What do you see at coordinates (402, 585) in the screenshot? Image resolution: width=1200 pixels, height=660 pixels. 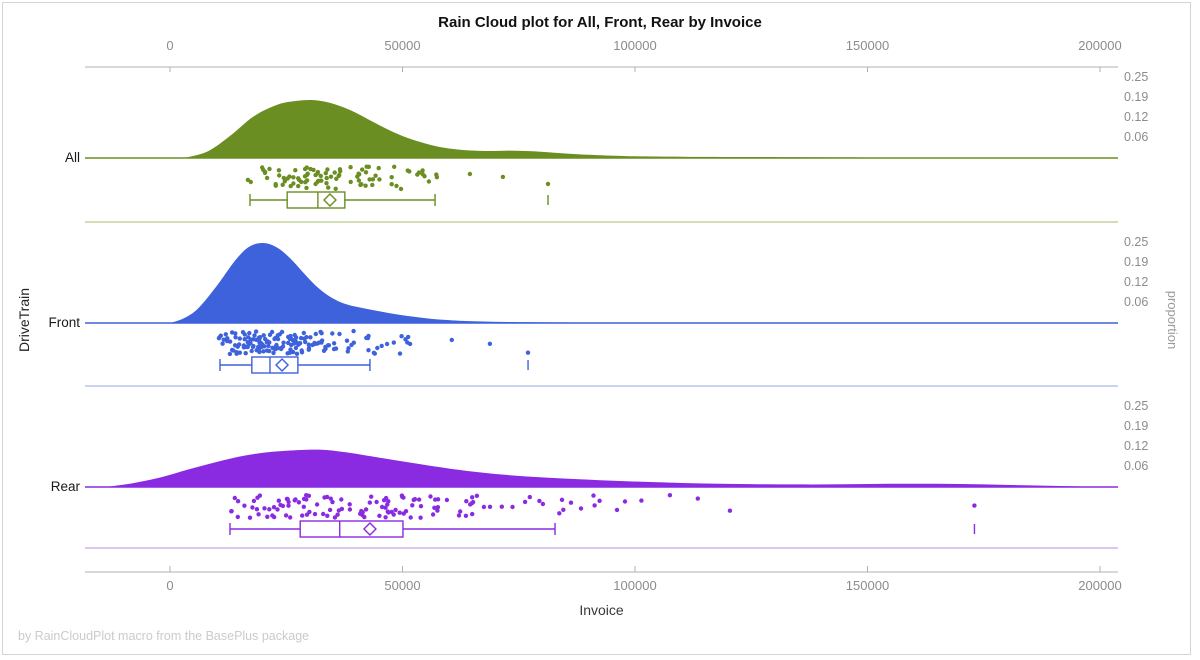 I see `bottom-x-axis-tick-label: 50000` at bounding box center [402, 585].